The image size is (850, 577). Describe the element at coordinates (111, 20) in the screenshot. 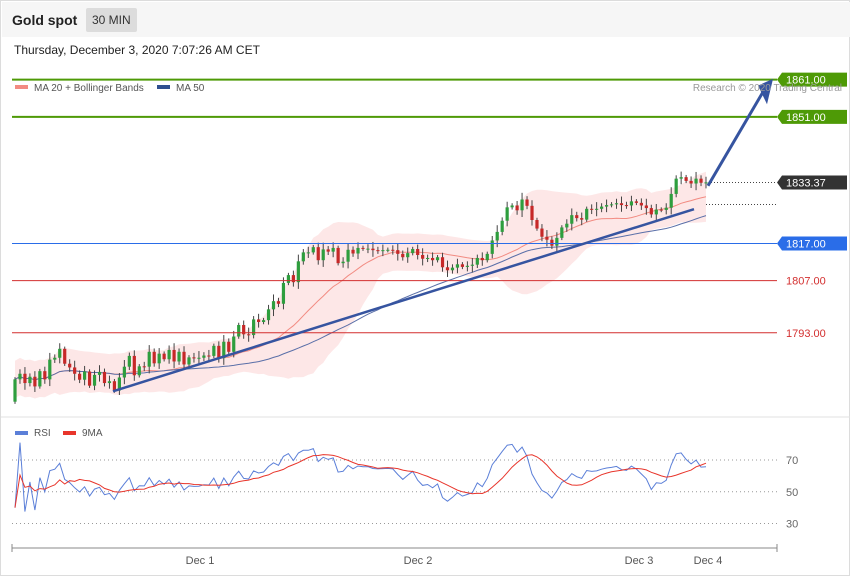

I see `timeframe-badge: 30 MIN` at that location.